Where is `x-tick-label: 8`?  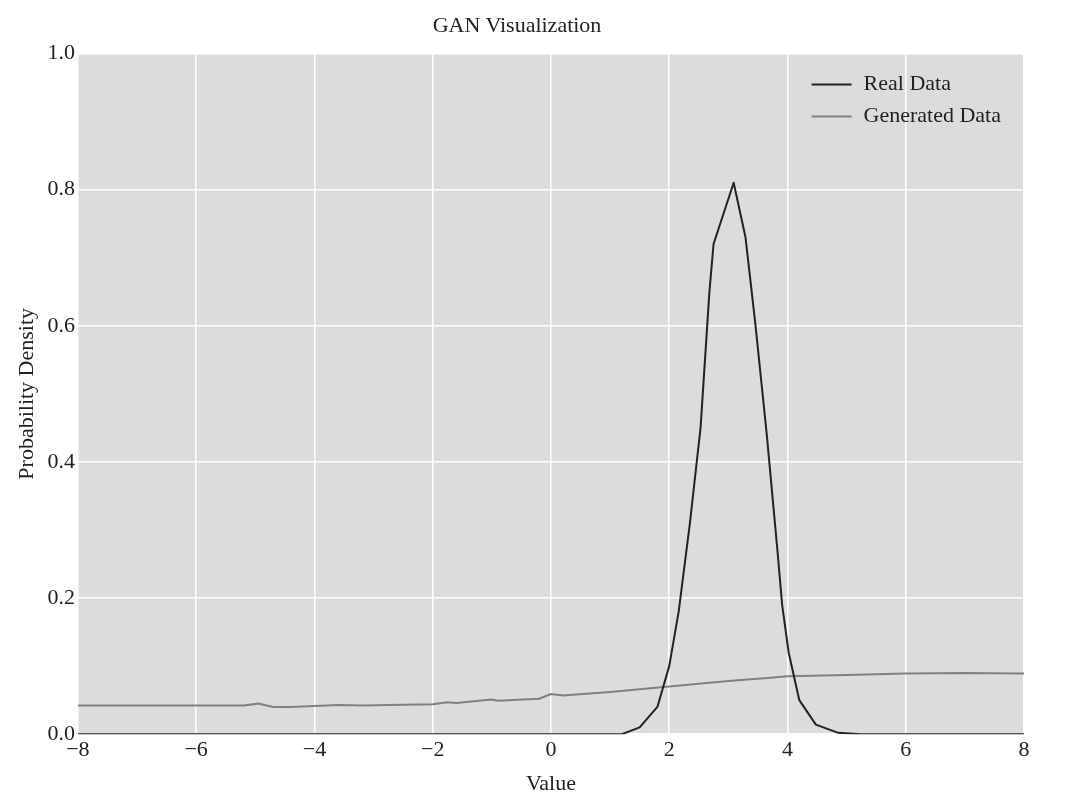
x-tick-label: 8 is located at coordinates (1024, 749).